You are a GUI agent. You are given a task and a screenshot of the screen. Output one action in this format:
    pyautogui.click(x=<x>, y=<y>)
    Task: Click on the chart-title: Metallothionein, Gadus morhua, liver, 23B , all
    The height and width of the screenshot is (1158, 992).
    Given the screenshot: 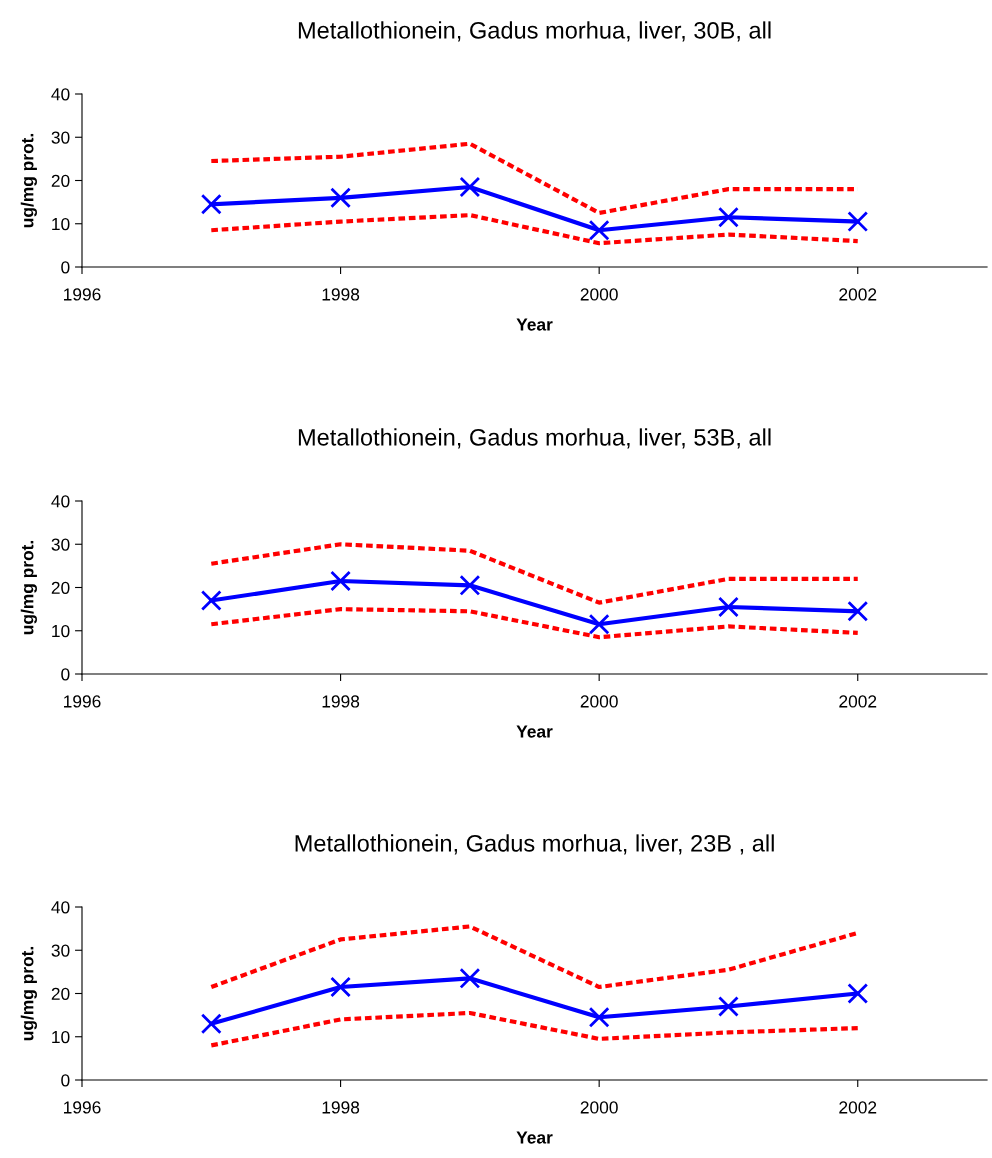 What is the action you would take?
    pyautogui.click(x=534, y=844)
    